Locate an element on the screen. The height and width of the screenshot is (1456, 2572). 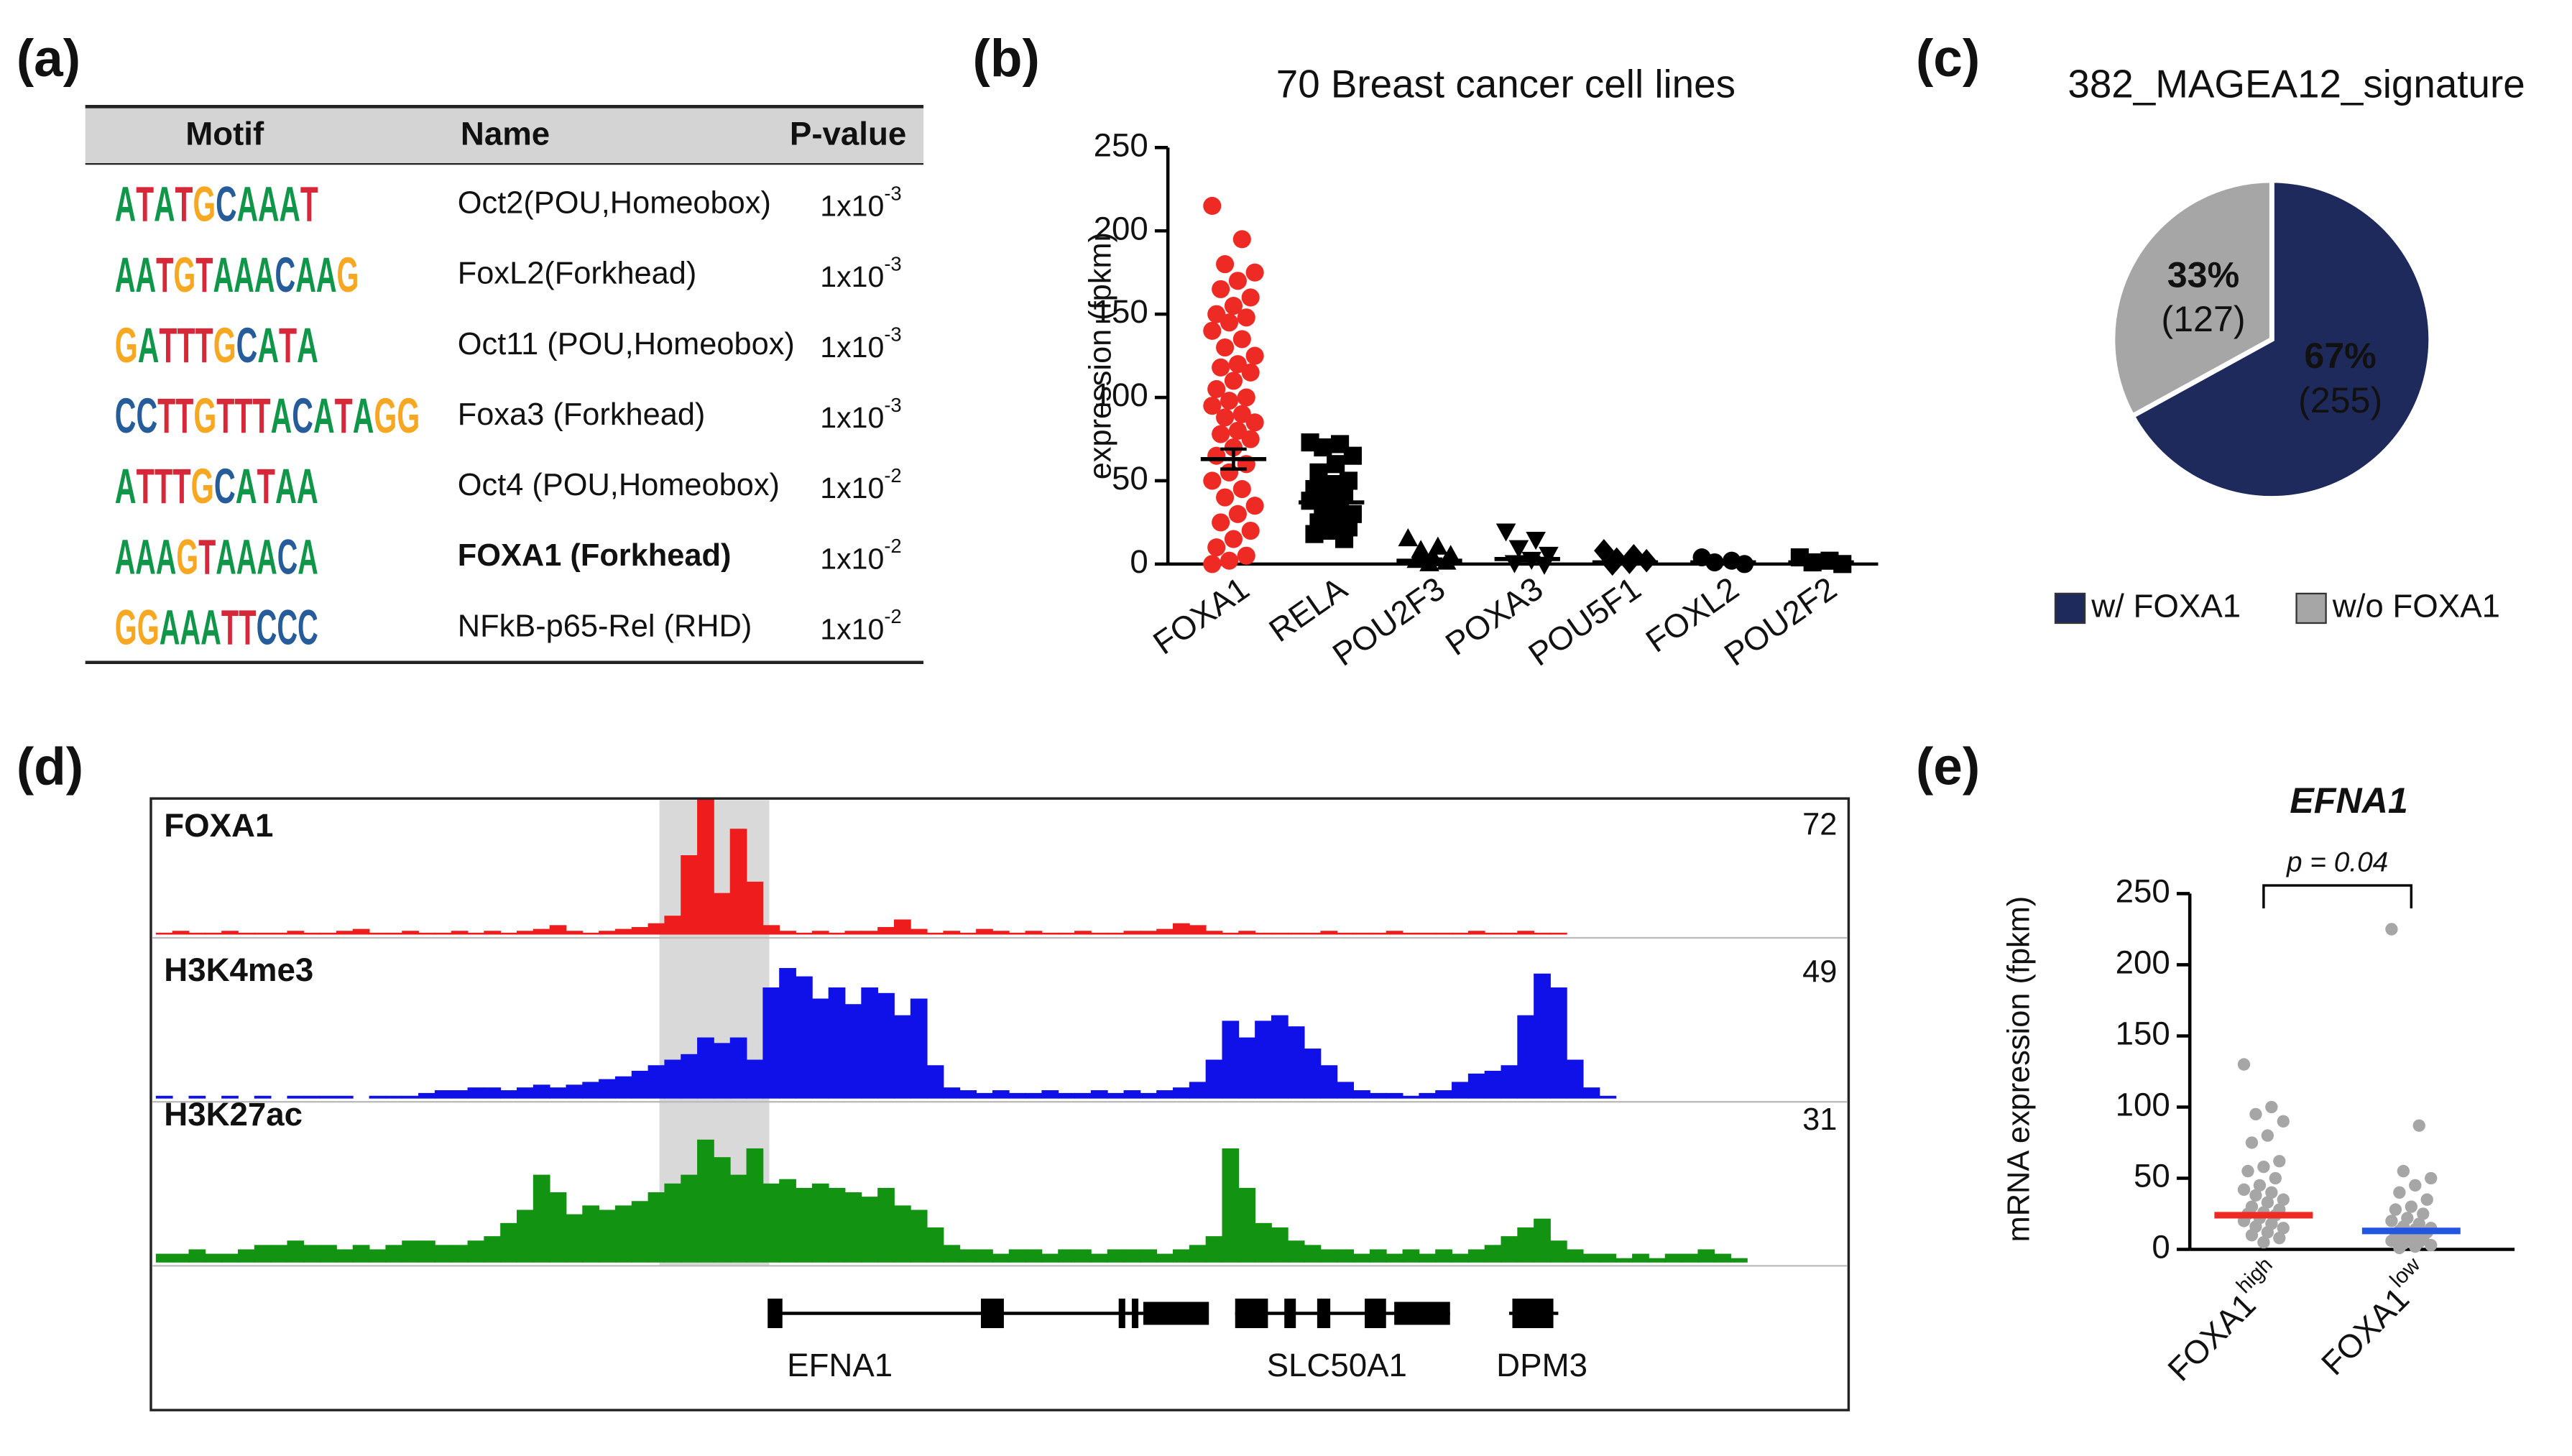
gene-label: DPM3 is located at coordinates (1542, 1365).